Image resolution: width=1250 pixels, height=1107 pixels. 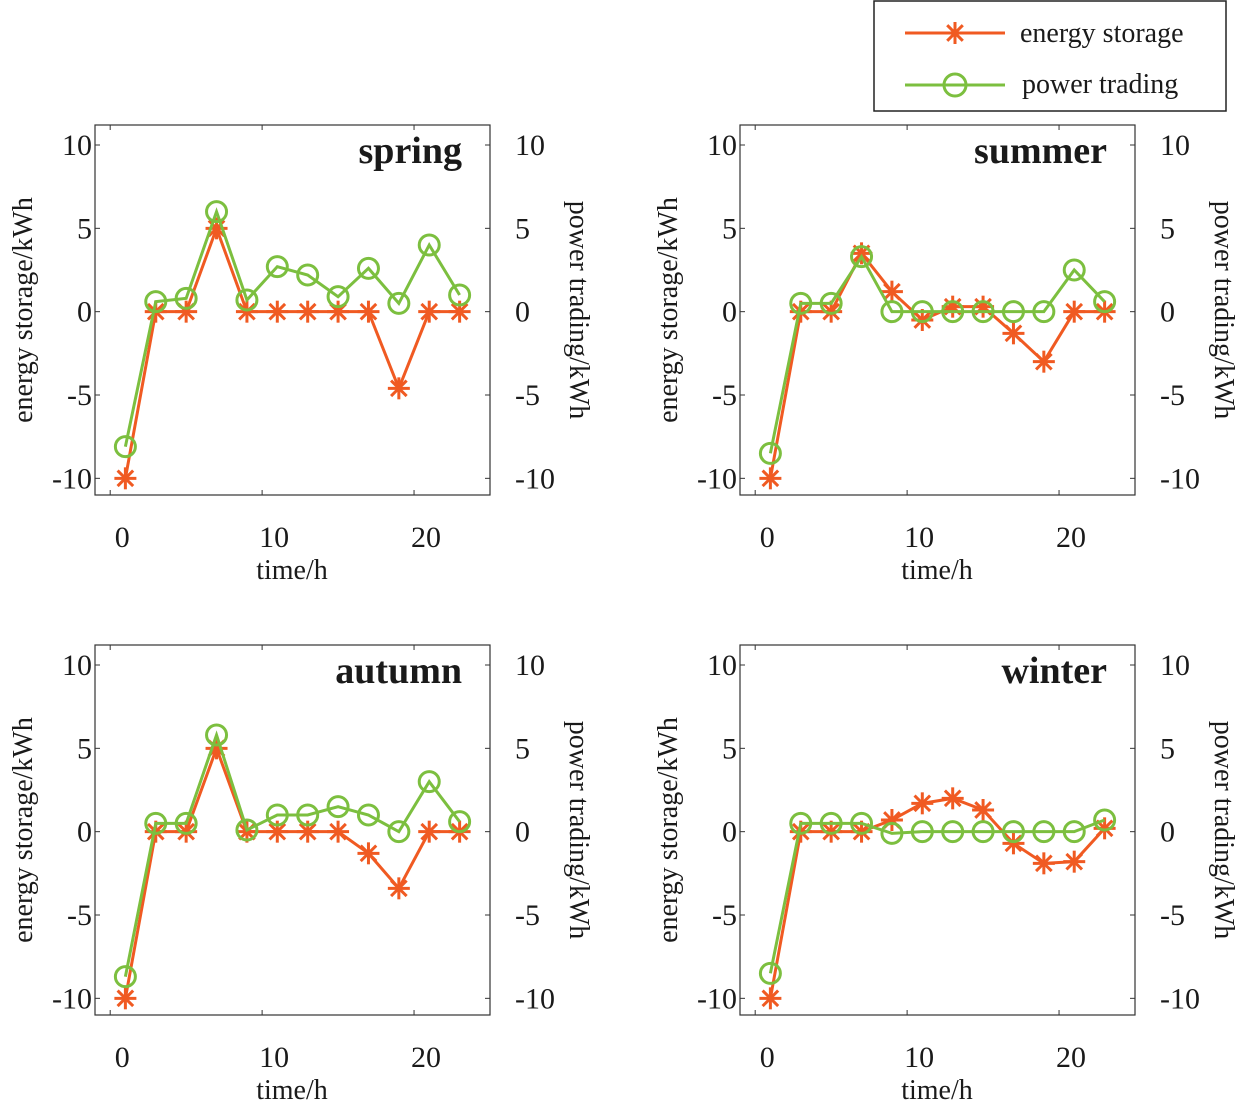 What do you see at coordinates (722, 145) in the screenshot?
I see `y-tick-label: 10` at bounding box center [722, 145].